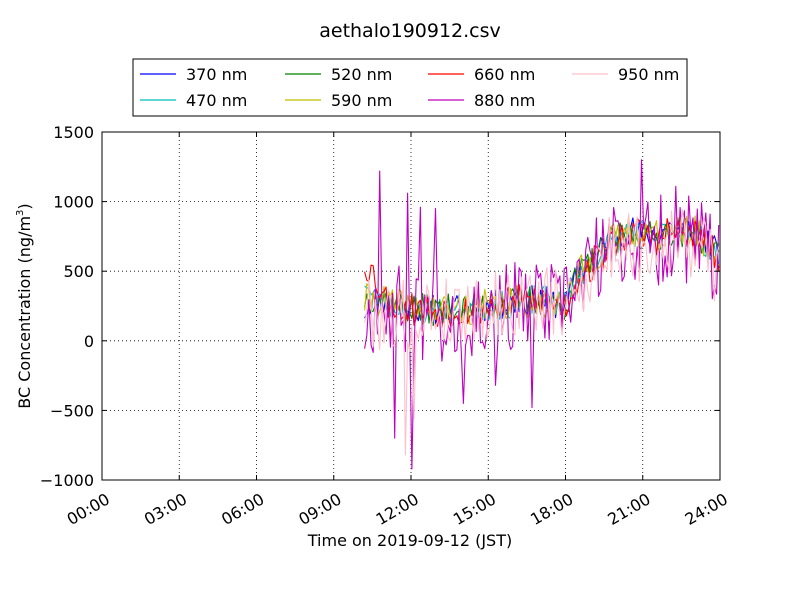 Image resolution: width=800 pixels, height=600 pixels. Describe the element at coordinates (409, 540) in the screenshot. I see `x-axis-label: Time on 2019-09-12 (JST)` at that location.